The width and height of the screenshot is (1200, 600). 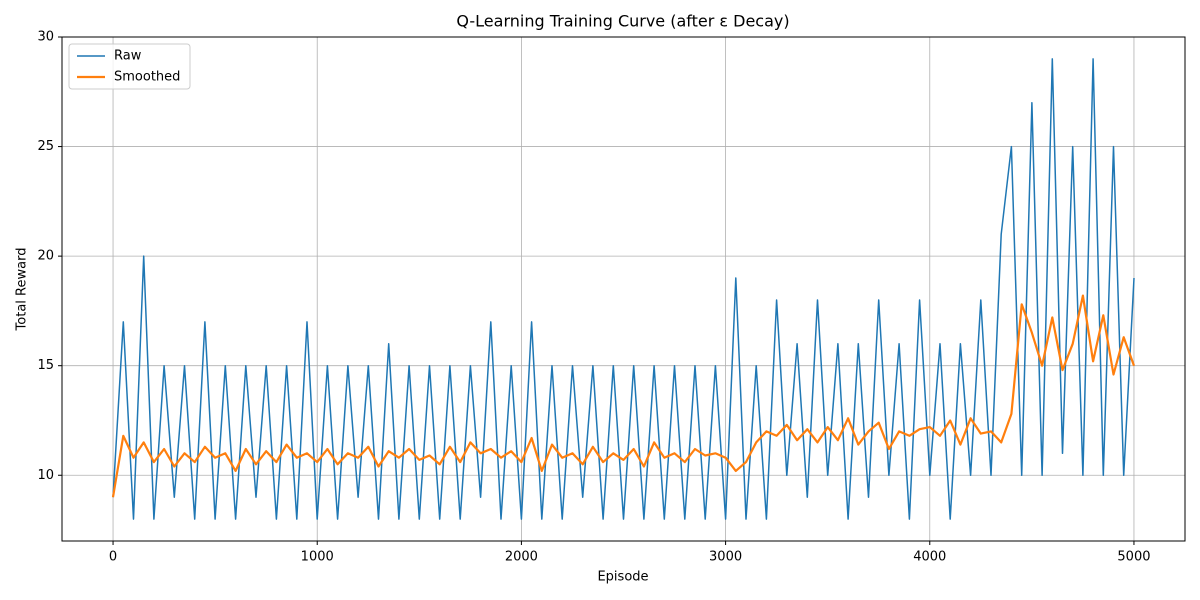 What do you see at coordinates (22, 290) in the screenshot?
I see `y-axis-label: Total Reward` at bounding box center [22, 290].